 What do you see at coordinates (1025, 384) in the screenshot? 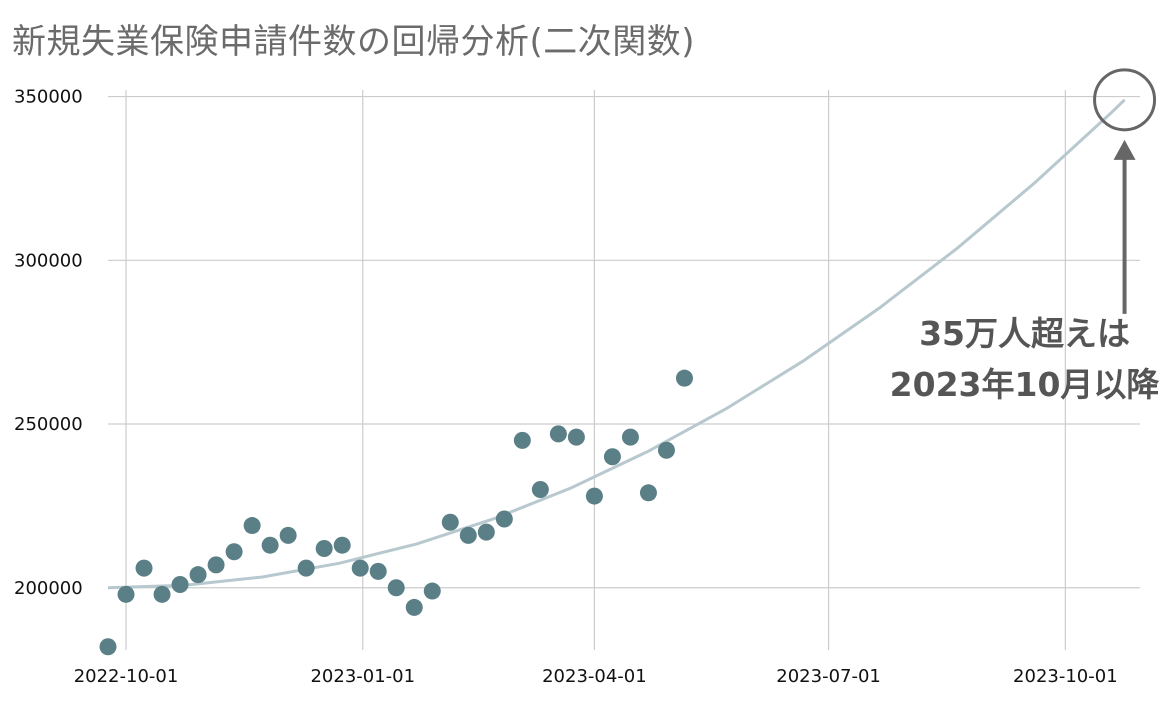
I see `annotation-text: 2023年10月以降` at bounding box center [1025, 384].